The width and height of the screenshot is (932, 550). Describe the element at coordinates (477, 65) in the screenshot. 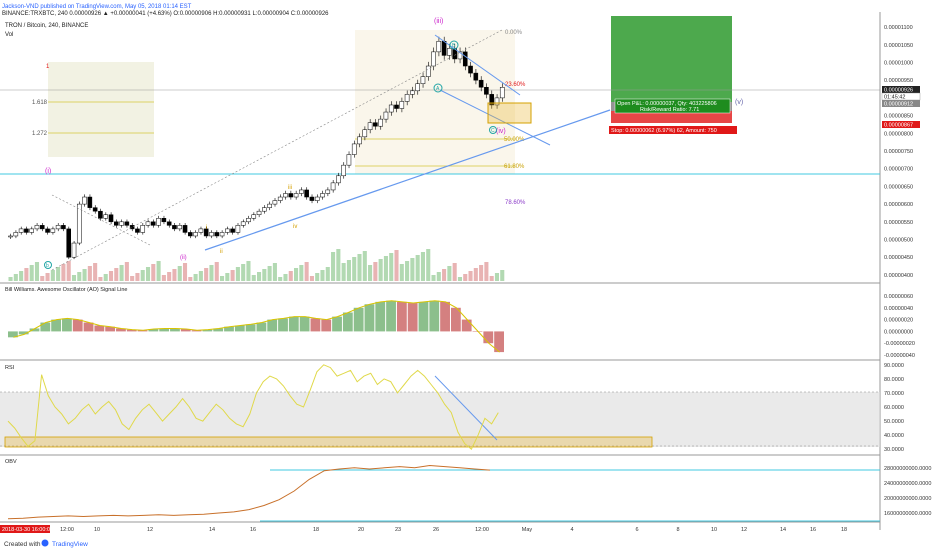

I see `channel-top-line` at that location.